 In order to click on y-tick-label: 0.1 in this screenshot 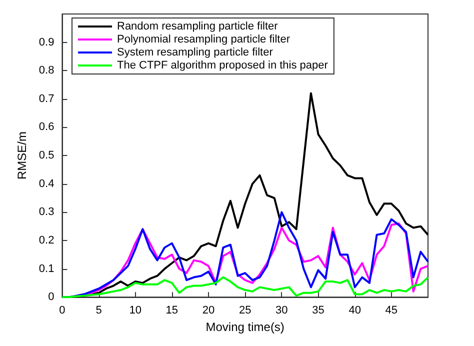, I will do `click(46, 268)`.